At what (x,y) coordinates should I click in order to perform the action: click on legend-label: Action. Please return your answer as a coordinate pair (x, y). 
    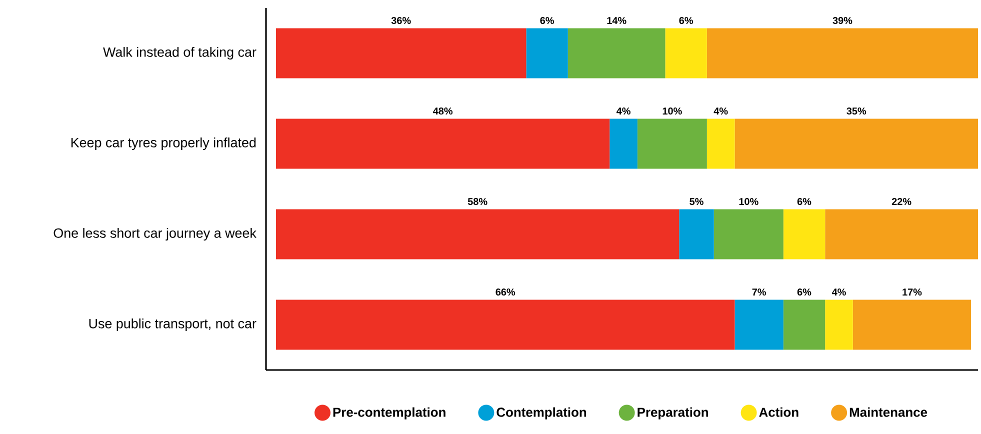
    Looking at the image, I should click on (778, 412).